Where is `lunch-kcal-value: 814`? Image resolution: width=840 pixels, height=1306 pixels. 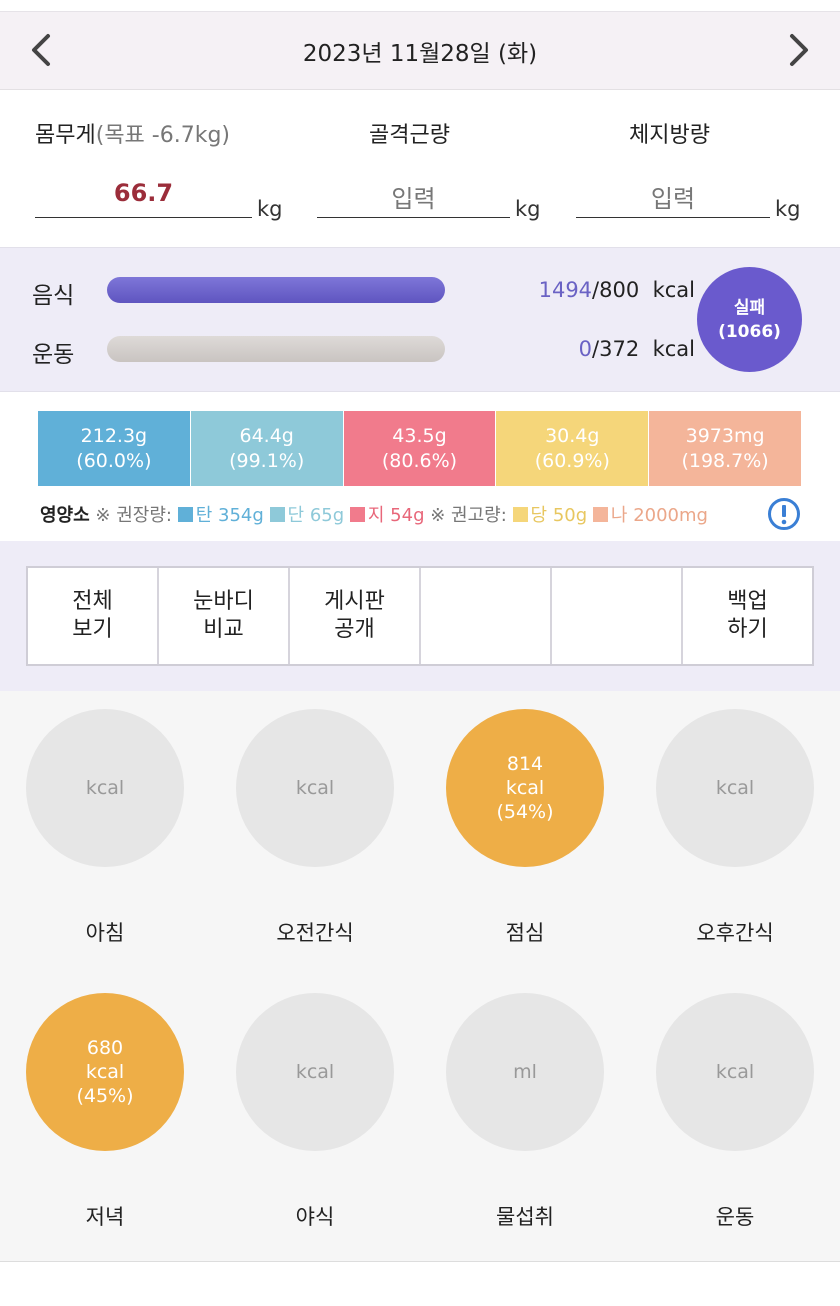 lunch-kcal-value: 814 is located at coordinates (525, 764).